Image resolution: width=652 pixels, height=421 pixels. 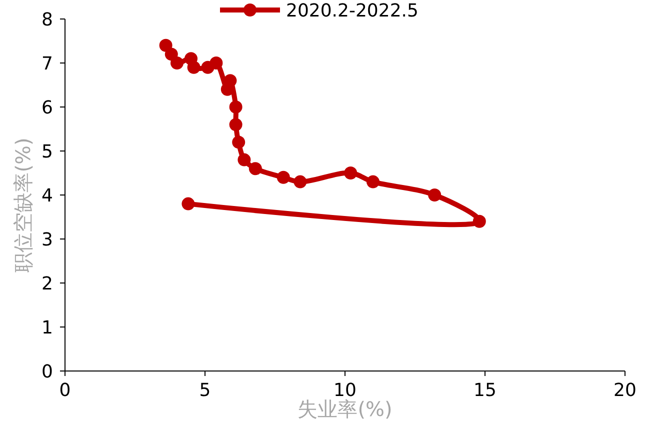 What do you see at coordinates (47, 19) in the screenshot?
I see `y-tick-label: 8` at bounding box center [47, 19].